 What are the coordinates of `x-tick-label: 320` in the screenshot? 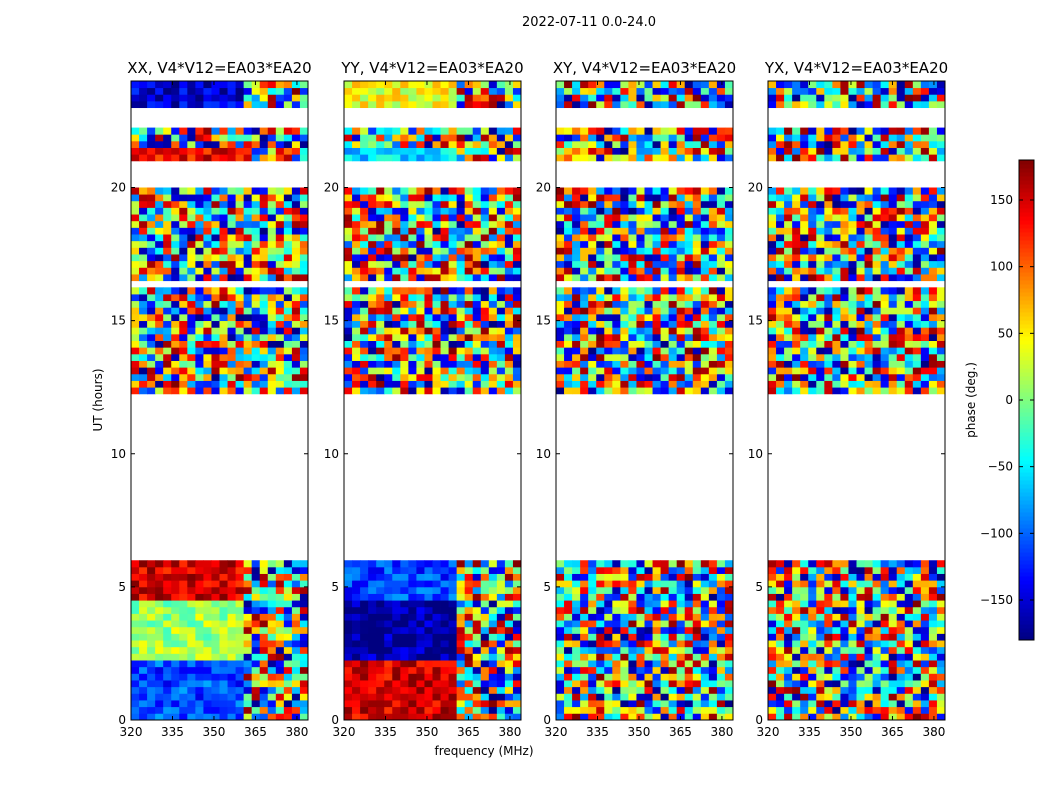 It's located at (556, 732).